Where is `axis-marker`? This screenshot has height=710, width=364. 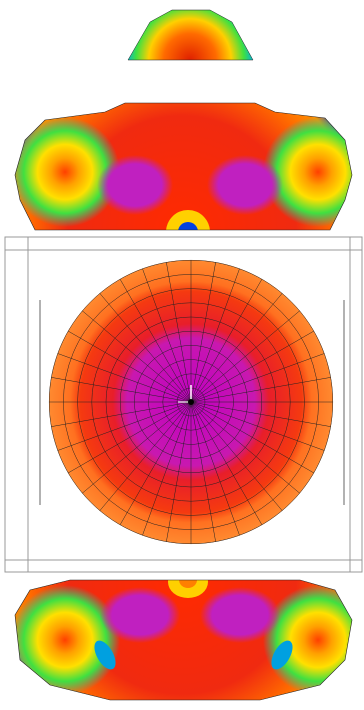
axis-marker is located at coordinates (186, 395).